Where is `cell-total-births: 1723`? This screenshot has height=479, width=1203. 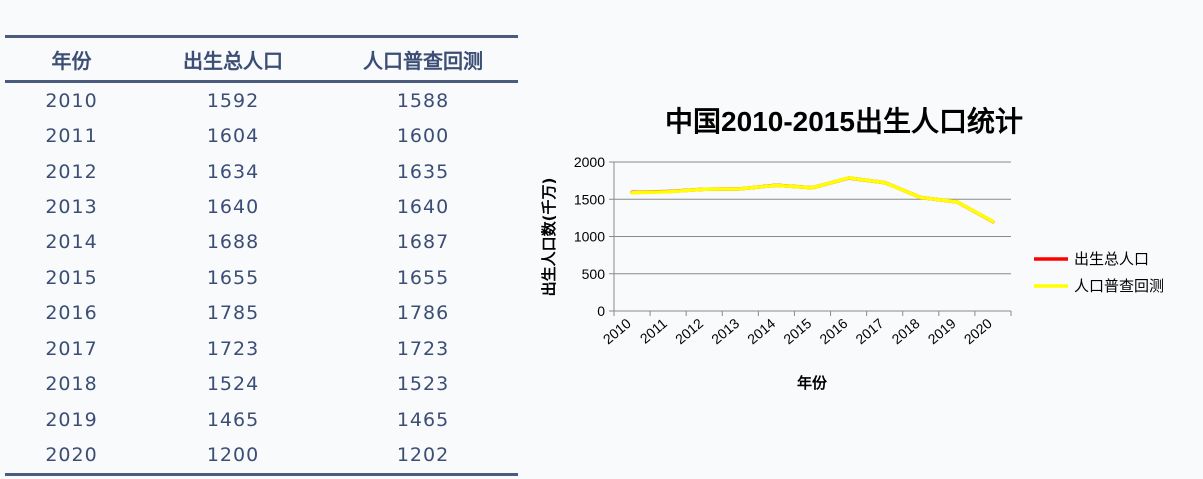
cell-total-births: 1723 is located at coordinates (233, 348).